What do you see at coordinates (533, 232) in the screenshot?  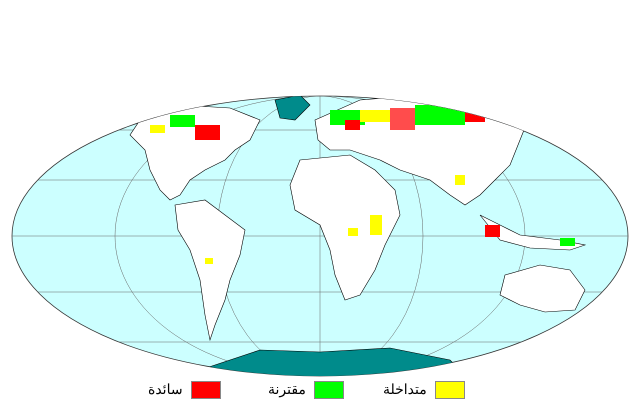 I see `se-asia` at bounding box center [533, 232].